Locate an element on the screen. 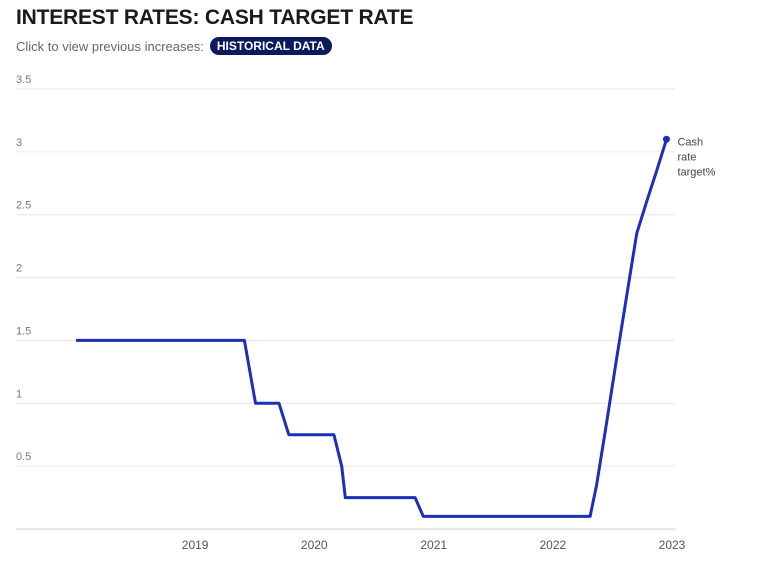 The width and height of the screenshot is (760, 566). subtitle-text: Click to view previous increases: is located at coordinates (110, 46).